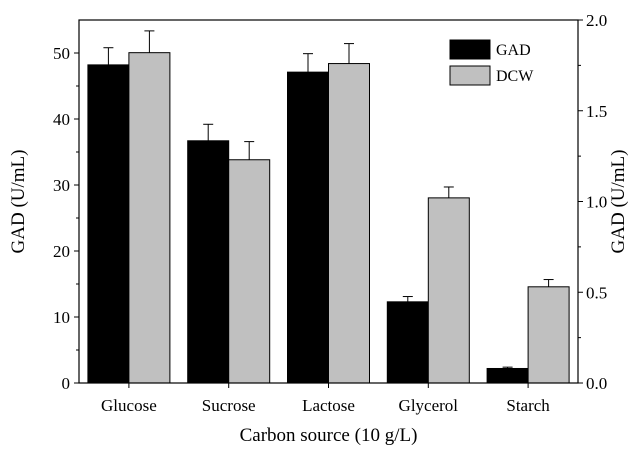  What do you see at coordinates (618, 202) in the screenshot?
I see `y2-axis-title: GAD (U/mL)` at bounding box center [618, 202].